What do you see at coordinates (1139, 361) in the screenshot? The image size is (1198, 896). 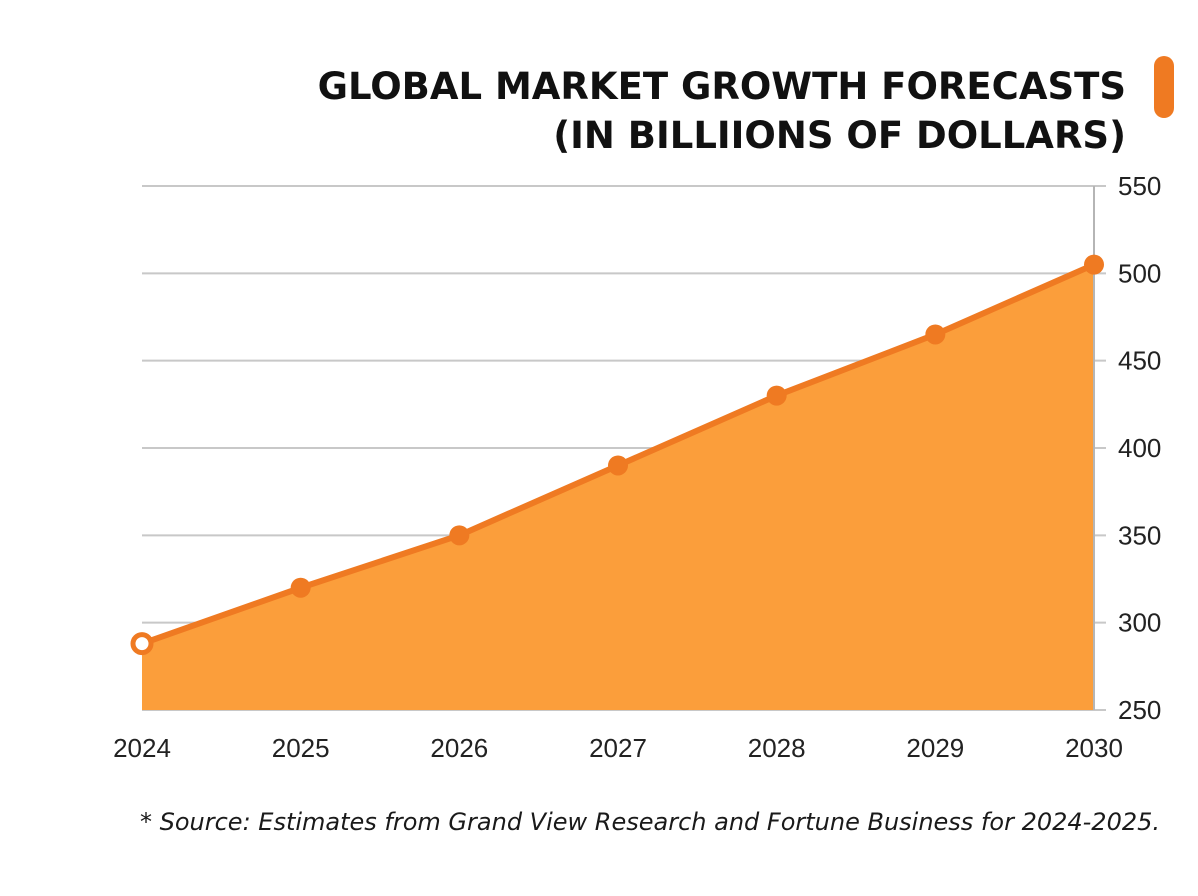 I see `y-tick-label-450: 450` at bounding box center [1139, 361].